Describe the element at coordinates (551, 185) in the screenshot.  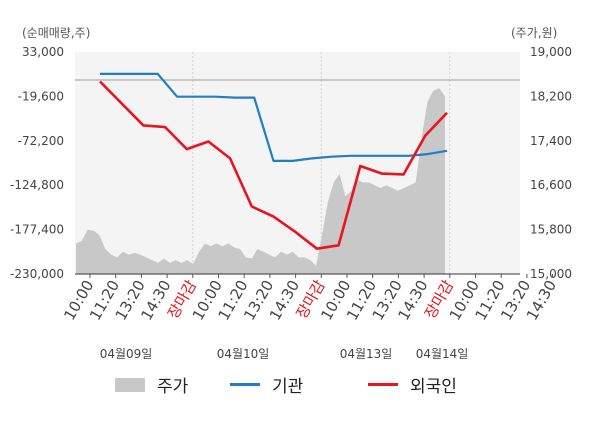
I see `right-tick-label: 16,600` at that location.